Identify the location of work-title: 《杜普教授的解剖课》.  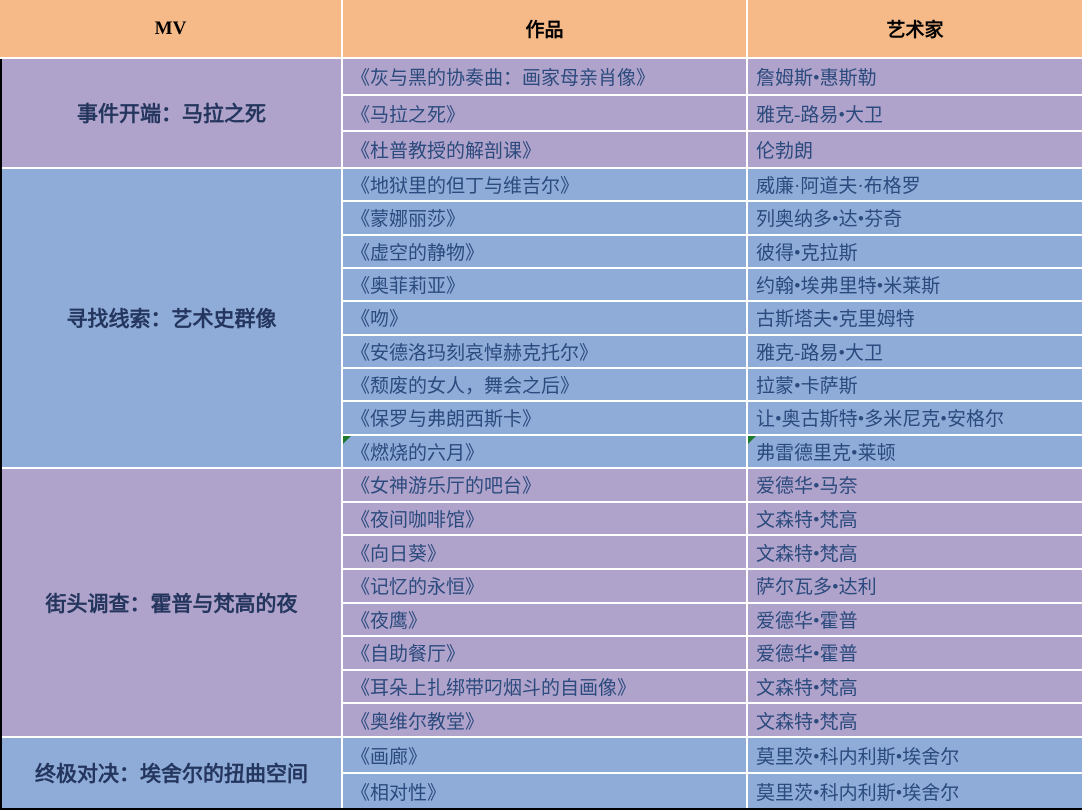
(446, 152).